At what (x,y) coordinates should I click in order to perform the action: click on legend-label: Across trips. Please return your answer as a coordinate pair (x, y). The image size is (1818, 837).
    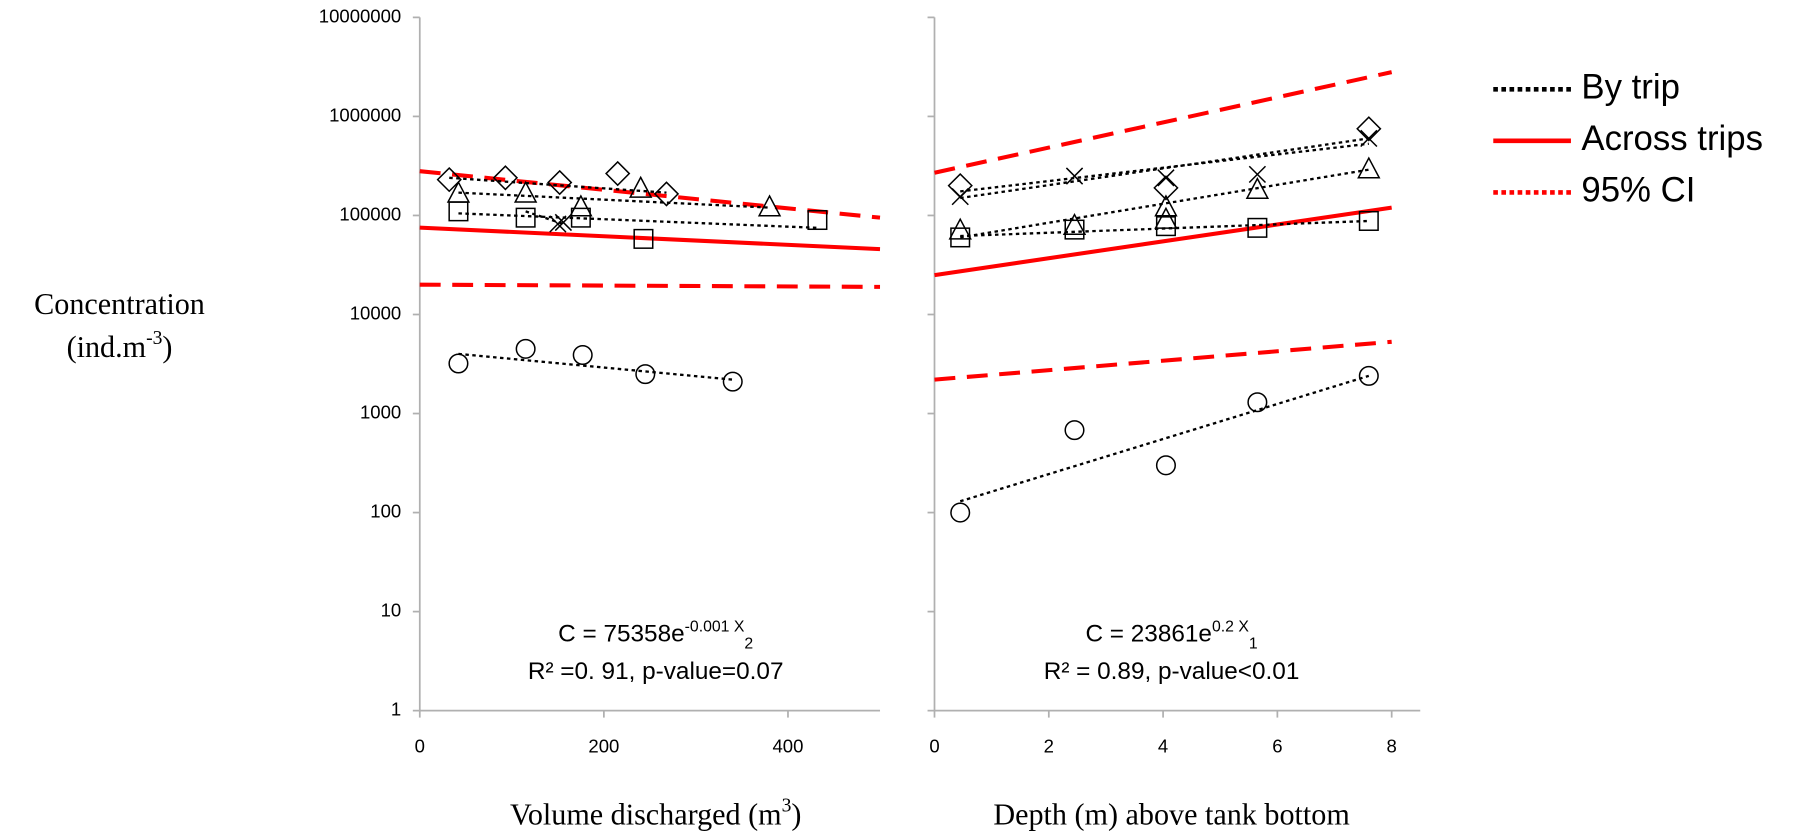
    Looking at the image, I should click on (1672, 139).